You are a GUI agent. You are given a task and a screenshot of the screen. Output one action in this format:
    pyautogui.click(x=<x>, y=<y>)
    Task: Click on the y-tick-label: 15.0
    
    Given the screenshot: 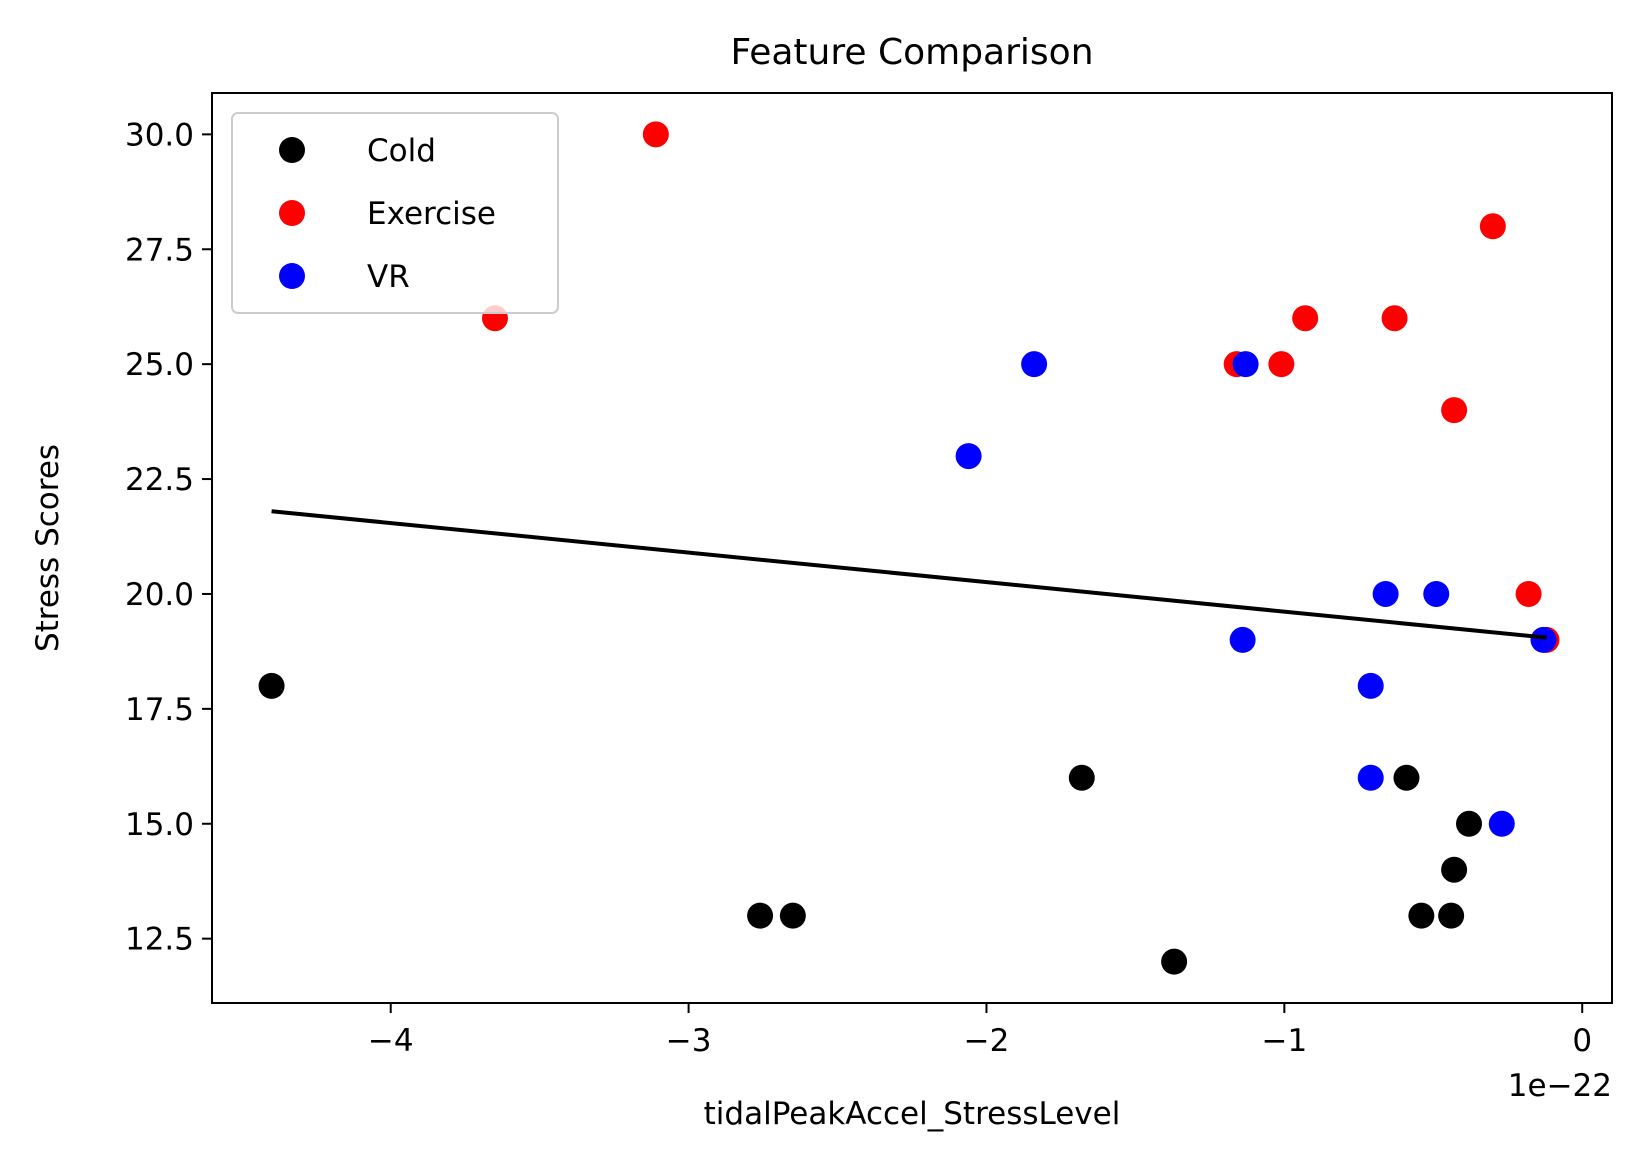 What is the action you would take?
    pyautogui.click(x=159, y=825)
    